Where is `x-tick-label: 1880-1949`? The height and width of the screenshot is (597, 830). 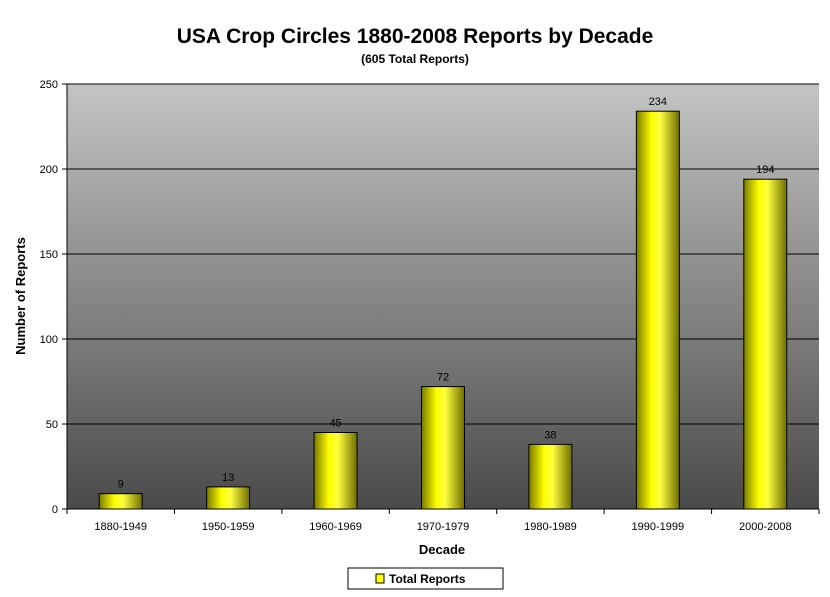 x-tick-label: 1880-1949 is located at coordinates (120, 527).